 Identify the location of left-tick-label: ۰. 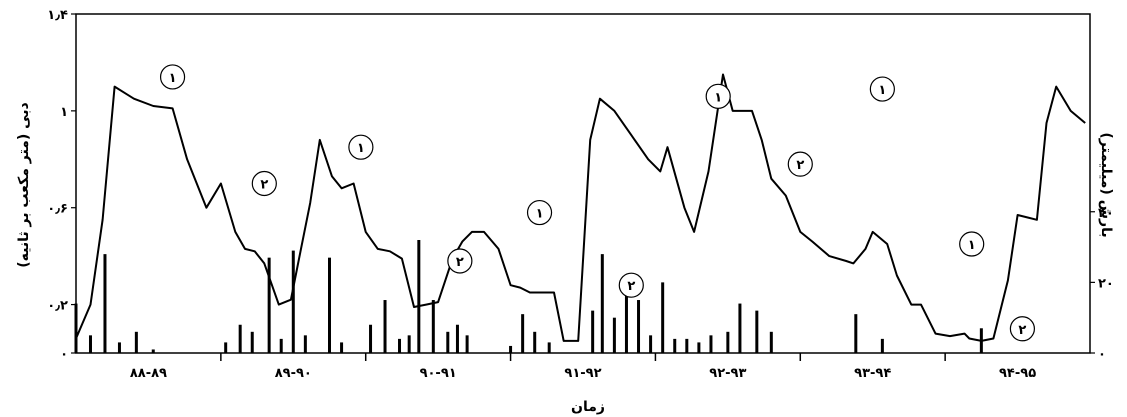
(64, 354).